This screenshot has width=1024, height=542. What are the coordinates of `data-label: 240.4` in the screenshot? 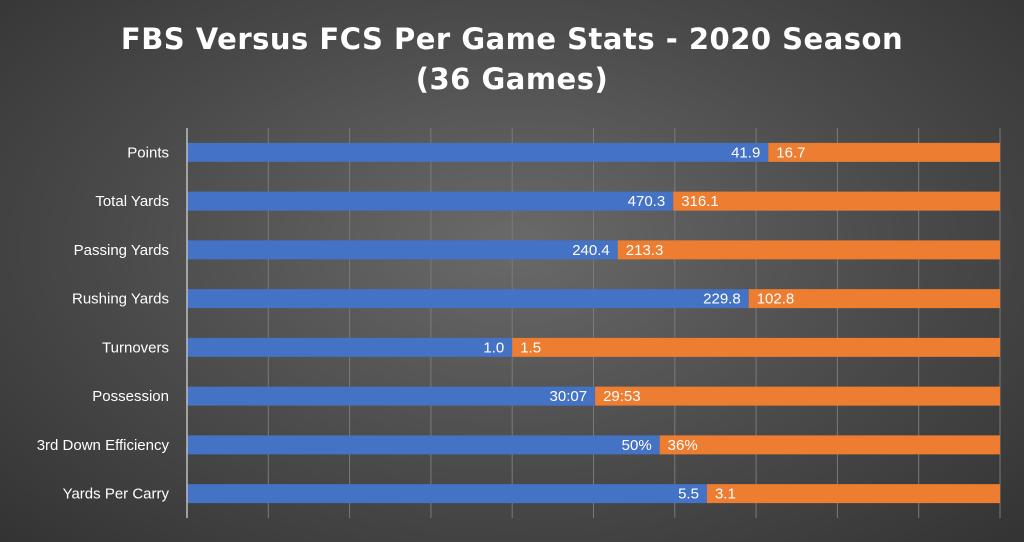 It's located at (591, 250).